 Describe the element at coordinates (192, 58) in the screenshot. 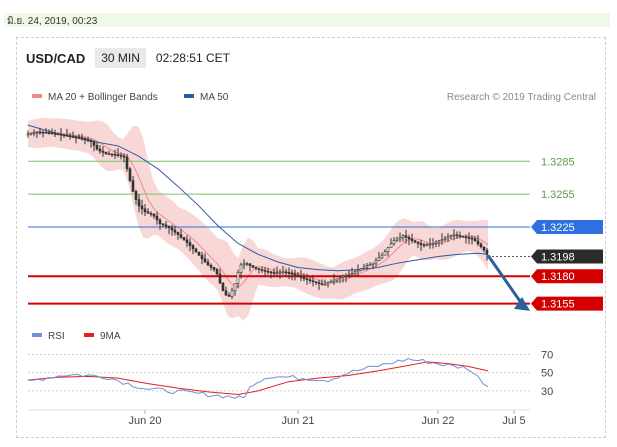

I see `timestamp: 02:28:51 CET` at that location.